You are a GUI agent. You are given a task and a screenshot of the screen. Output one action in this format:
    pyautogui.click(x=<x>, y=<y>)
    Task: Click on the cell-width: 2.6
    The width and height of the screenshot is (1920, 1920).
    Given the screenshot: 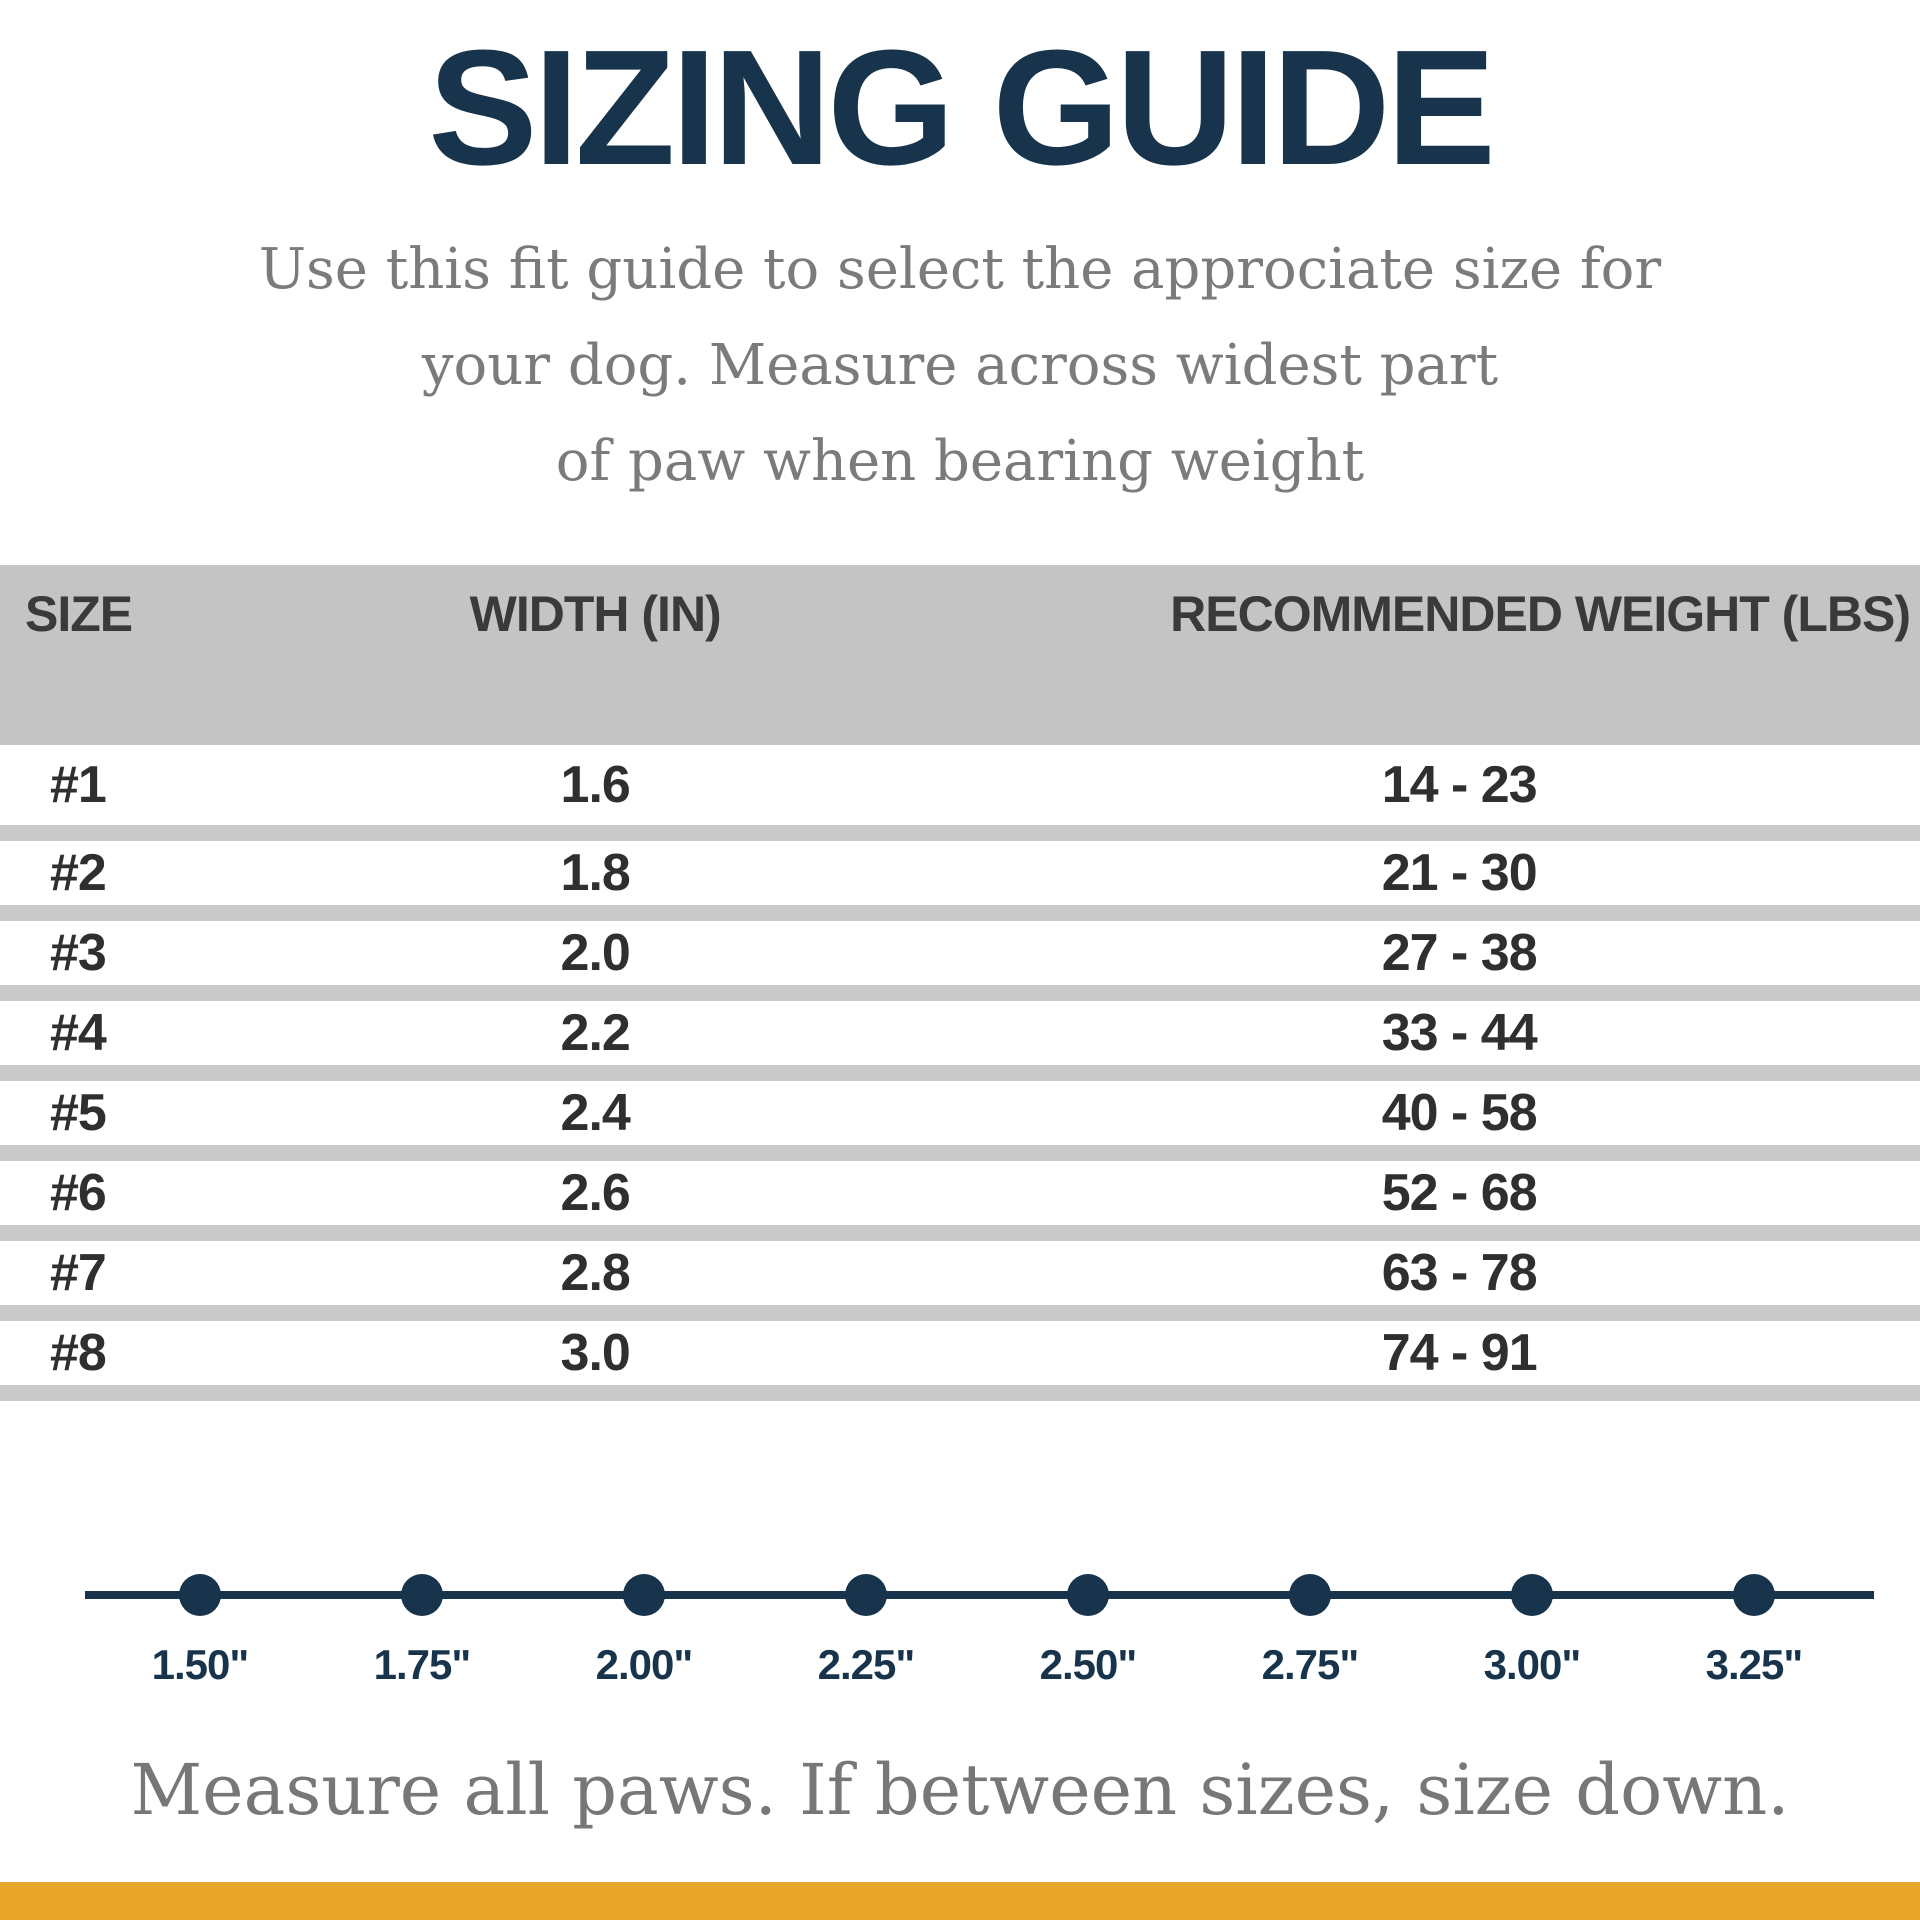 What is the action you would take?
    pyautogui.click(x=595, y=1193)
    